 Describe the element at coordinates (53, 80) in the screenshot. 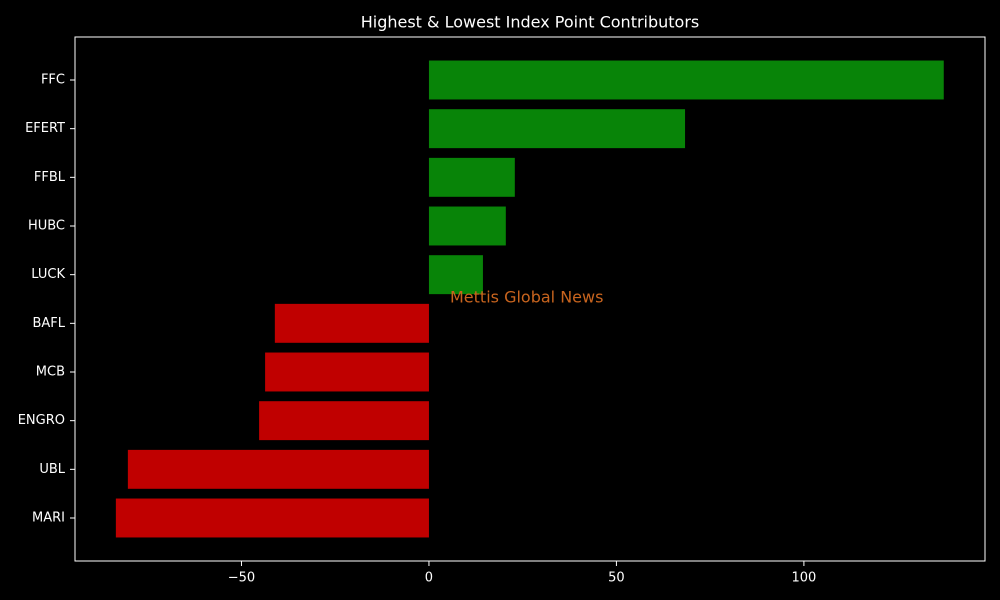

I see `y-tick-label: FFC` at that location.